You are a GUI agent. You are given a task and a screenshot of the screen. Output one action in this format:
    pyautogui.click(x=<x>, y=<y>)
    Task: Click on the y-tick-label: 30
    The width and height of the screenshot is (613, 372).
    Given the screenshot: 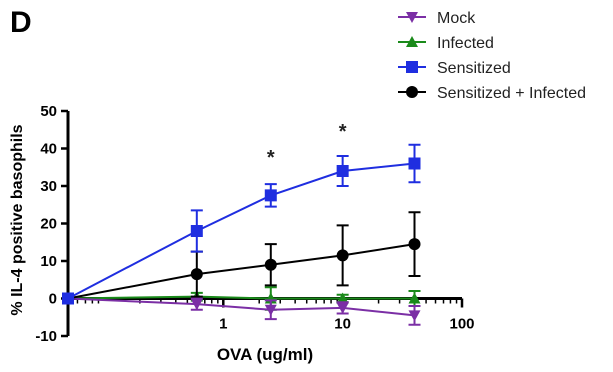 What is the action you would take?
    pyautogui.click(x=48, y=186)
    